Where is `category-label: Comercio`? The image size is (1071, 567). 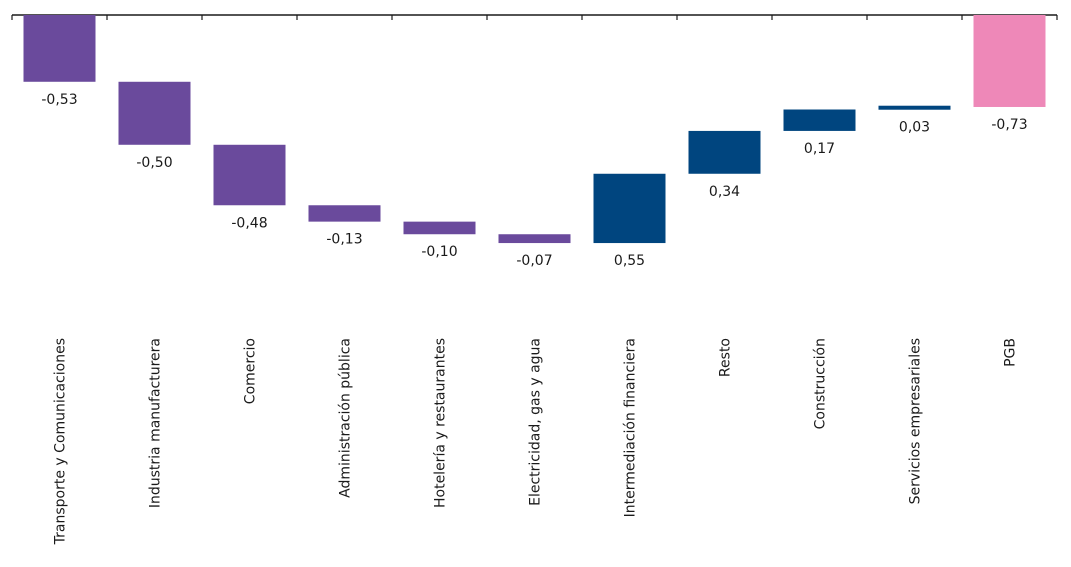 category-label: Comercio is located at coordinates (251, 371).